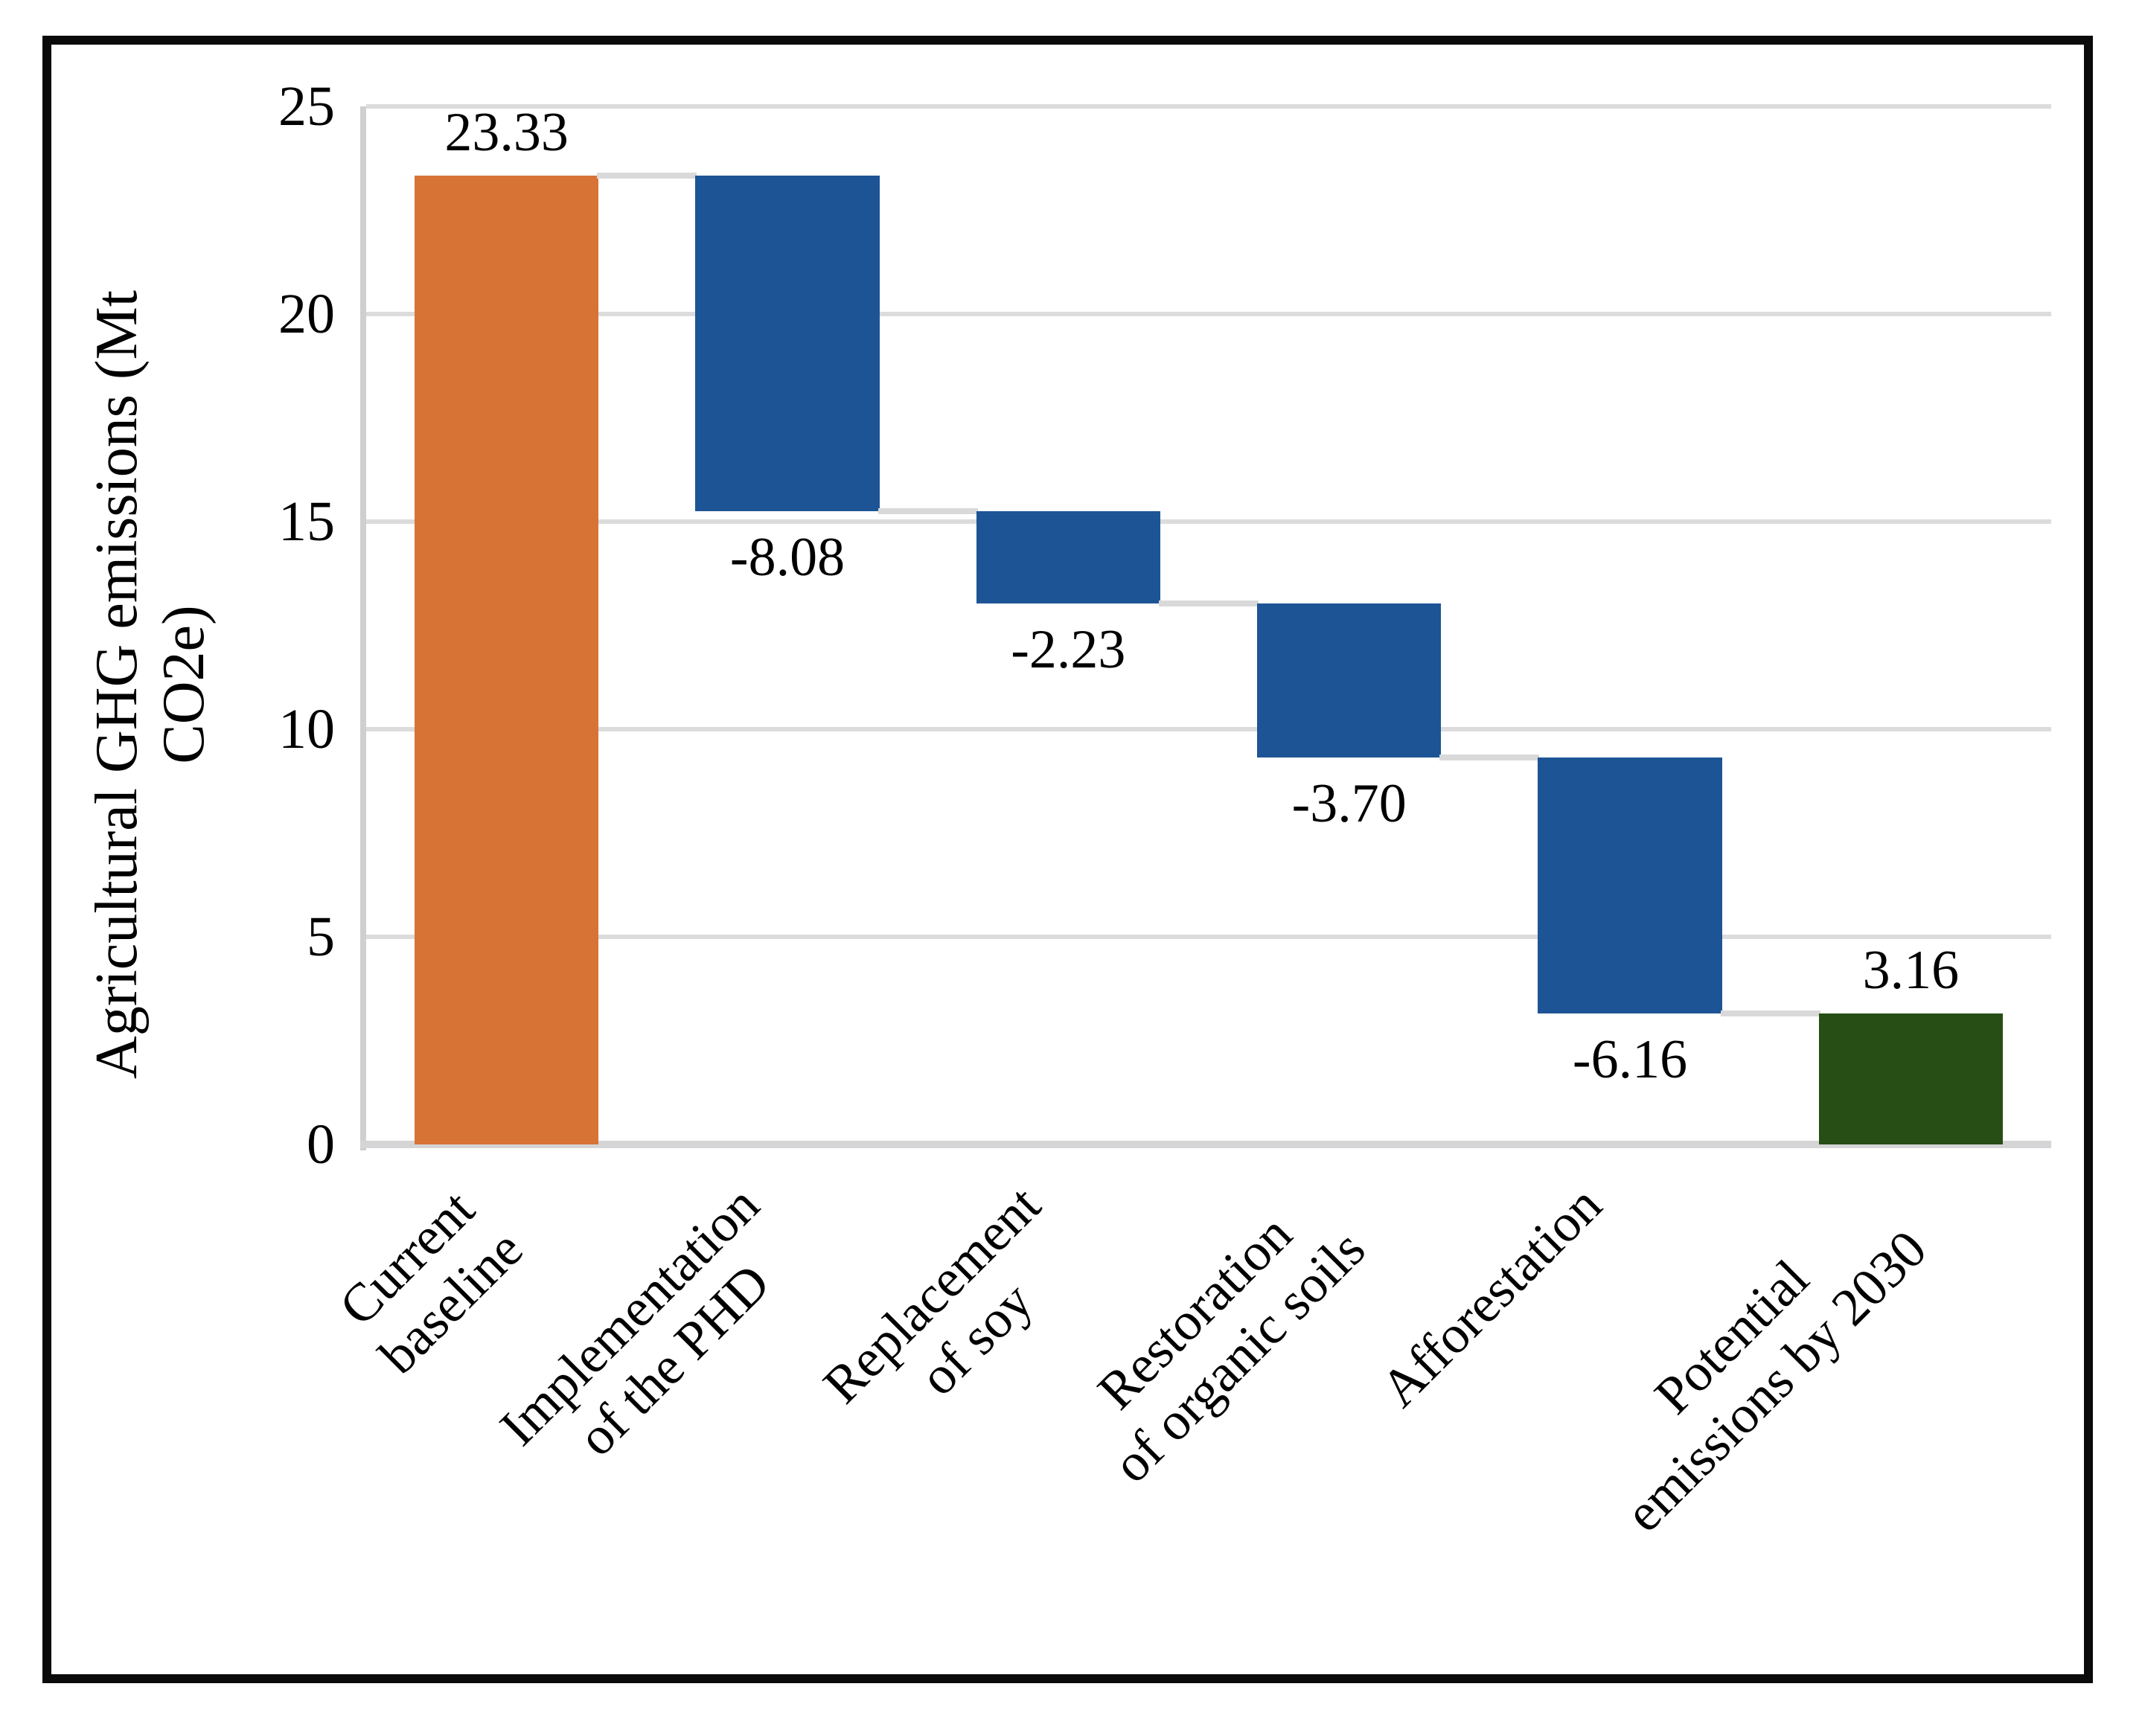 Image resolution: width=2142 pixels, height=1736 pixels. Describe the element at coordinates (1349, 681) in the screenshot. I see `bar-restoration-of-organic-soils` at that location.